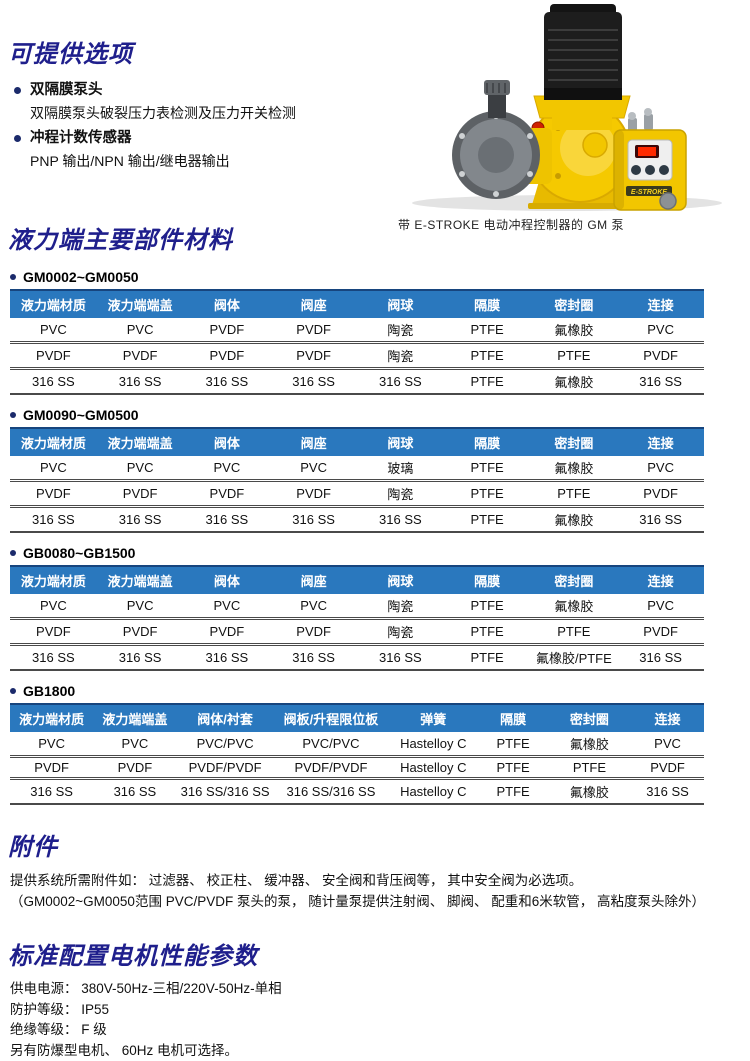  I want to click on pump-caption: 带 E-STROKE 电动冲程控制器的 GM 泵, so click(573, 224).